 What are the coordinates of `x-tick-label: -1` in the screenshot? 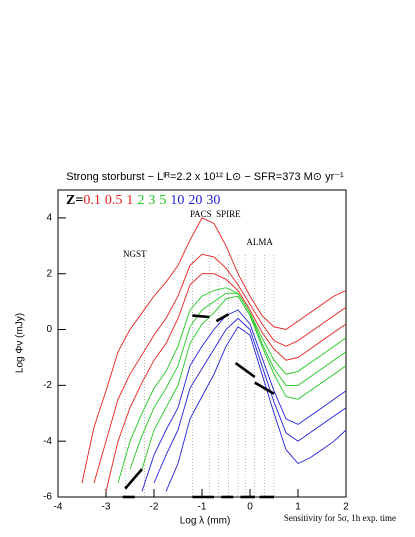 It's located at (202, 507).